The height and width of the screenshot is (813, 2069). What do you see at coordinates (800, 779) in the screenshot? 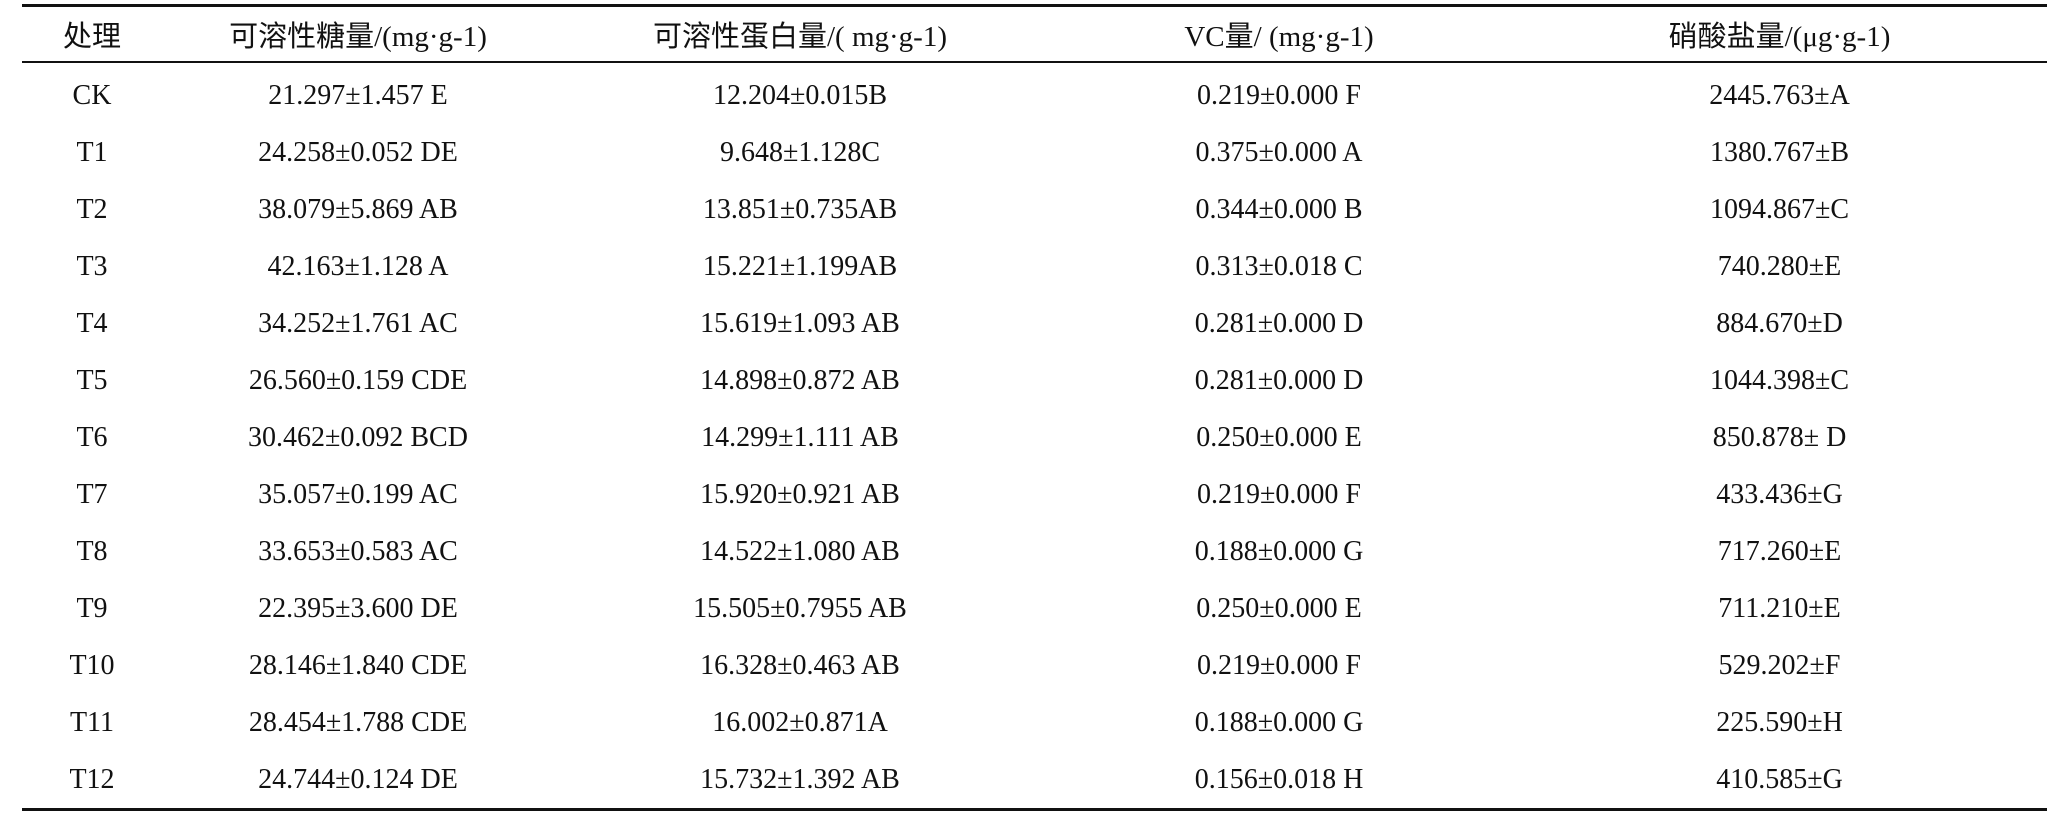
I see `soluble-protein-cell: 15.732±1.392 AB` at bounding box center [800, 779].